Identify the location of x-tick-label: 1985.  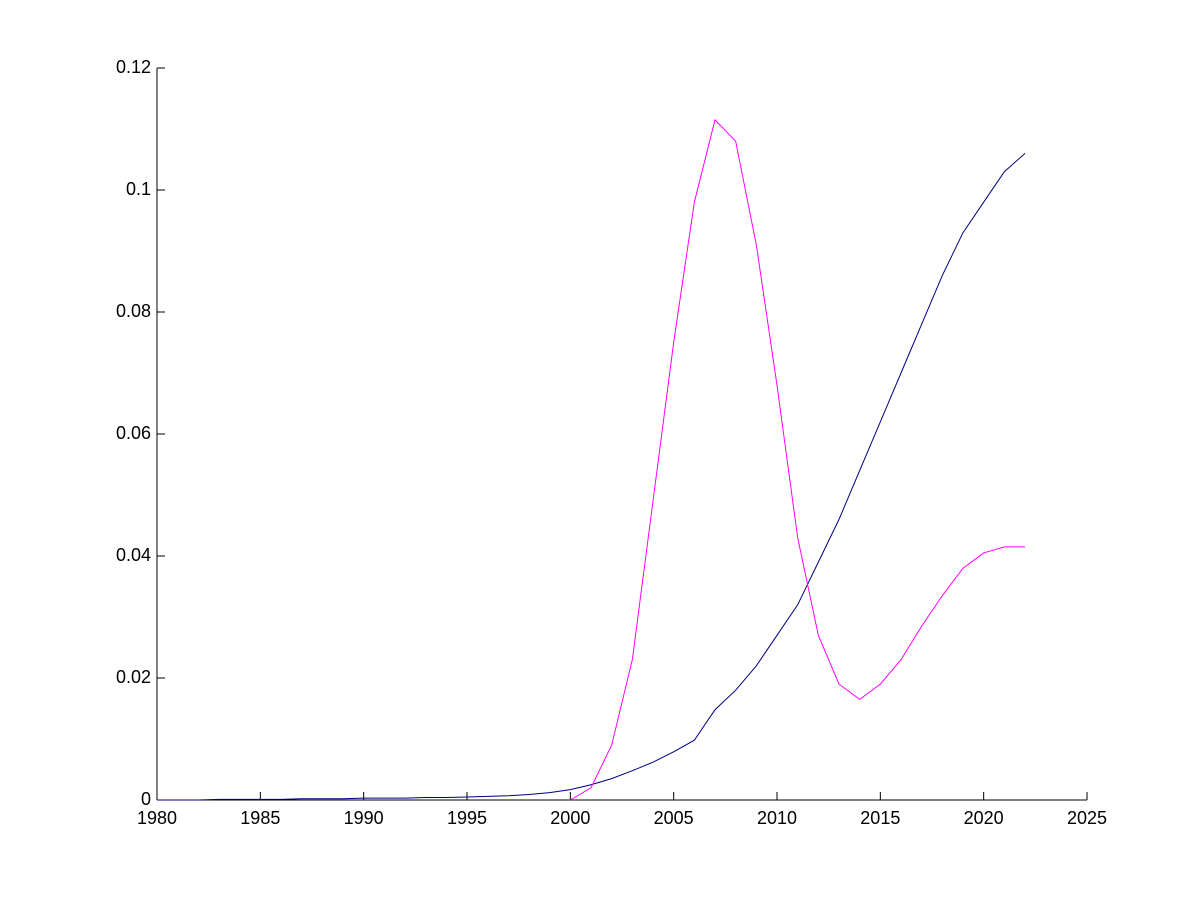
(260, 818).